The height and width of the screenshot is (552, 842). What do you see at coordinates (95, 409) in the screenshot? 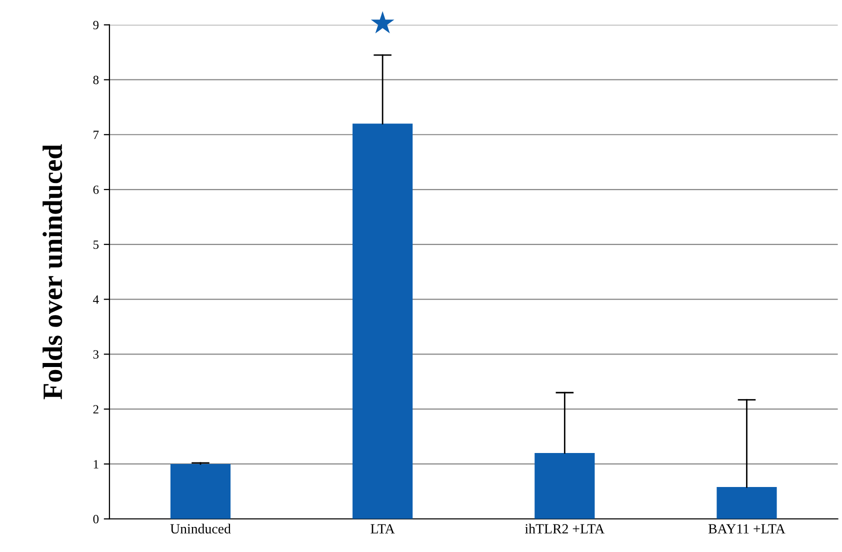
I see `y-tick-label: 2` at bounding box center [95, 409].